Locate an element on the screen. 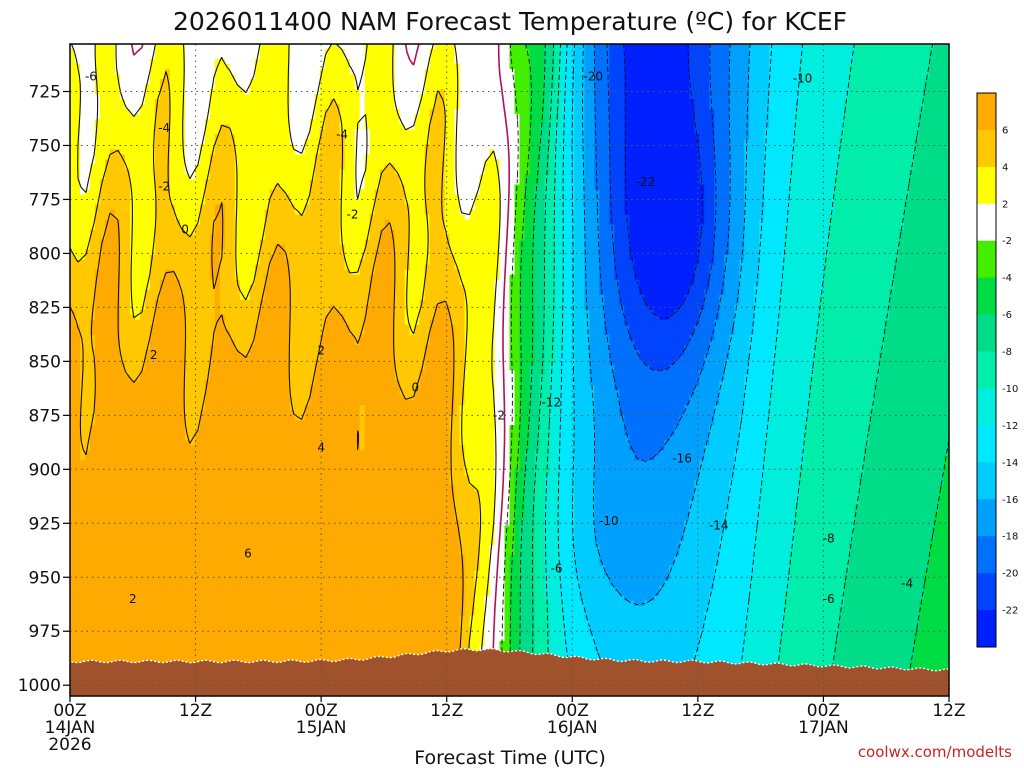 The width and height of the screenshot is (1024, 768). colorbar-swatch is located at coordinates (986, 222).